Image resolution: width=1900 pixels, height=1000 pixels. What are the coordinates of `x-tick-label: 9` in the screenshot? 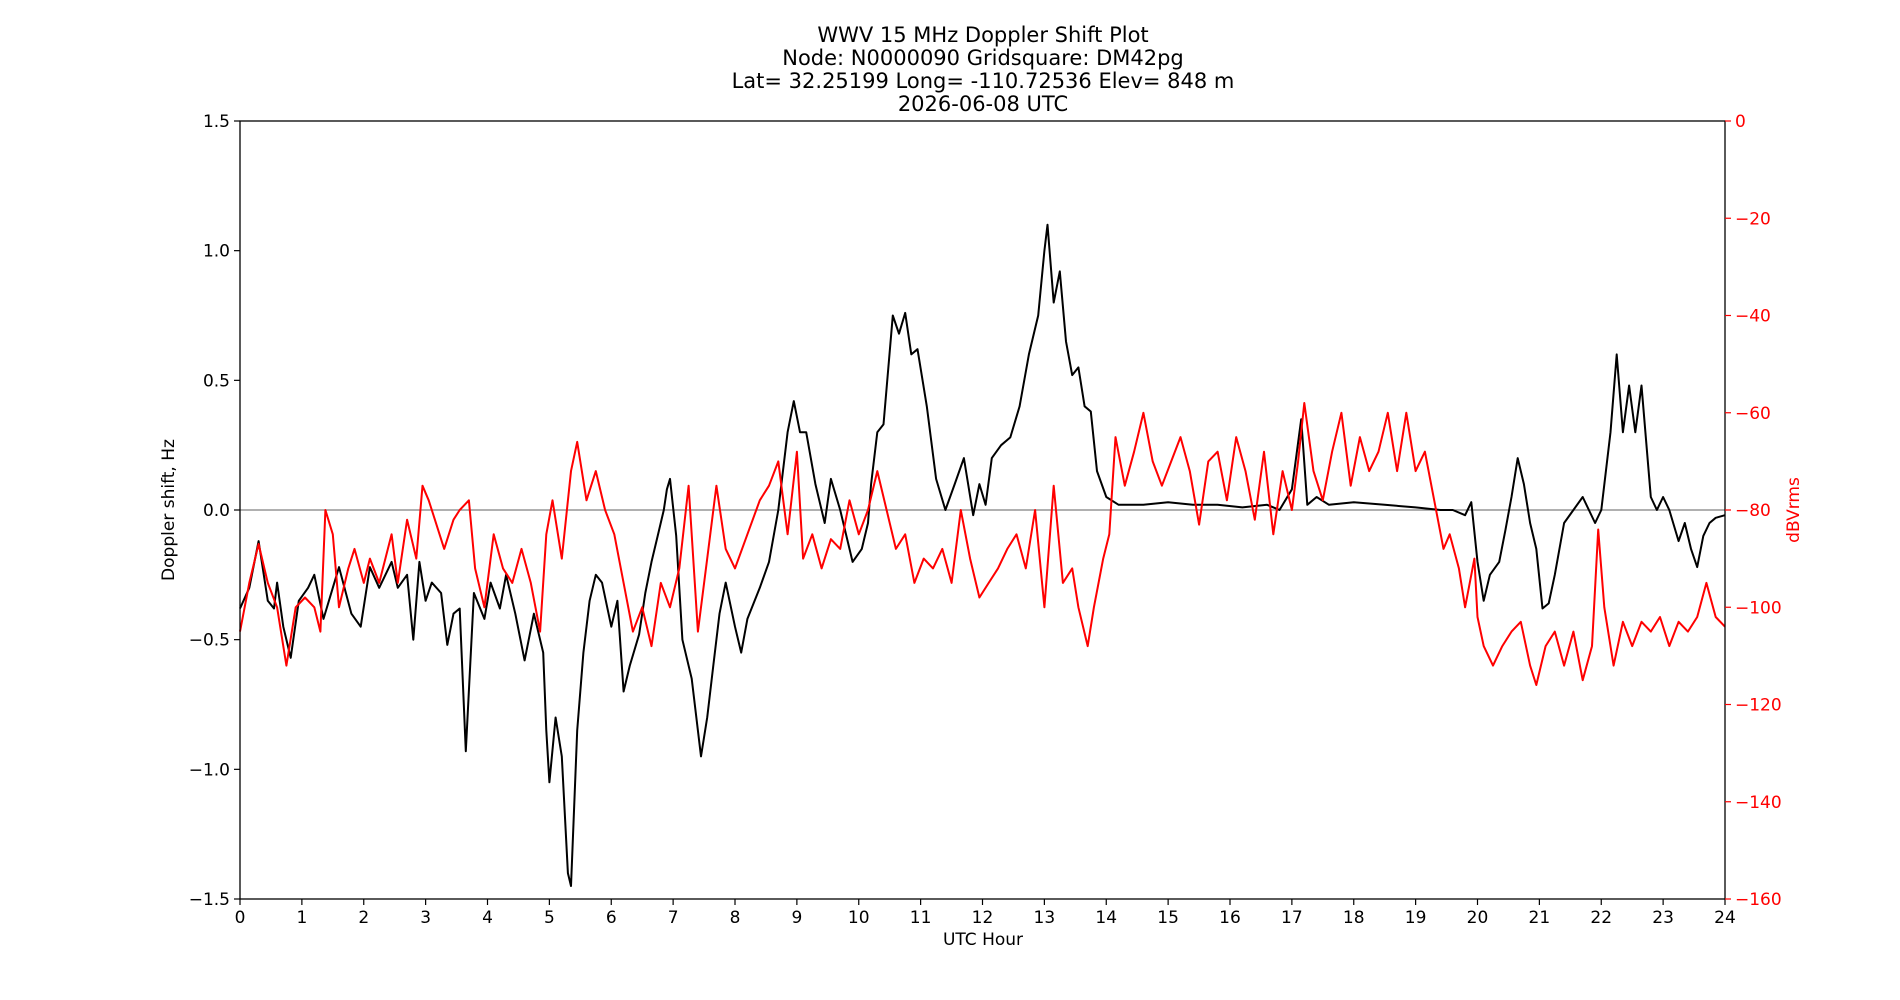 It's located at (796, 918).